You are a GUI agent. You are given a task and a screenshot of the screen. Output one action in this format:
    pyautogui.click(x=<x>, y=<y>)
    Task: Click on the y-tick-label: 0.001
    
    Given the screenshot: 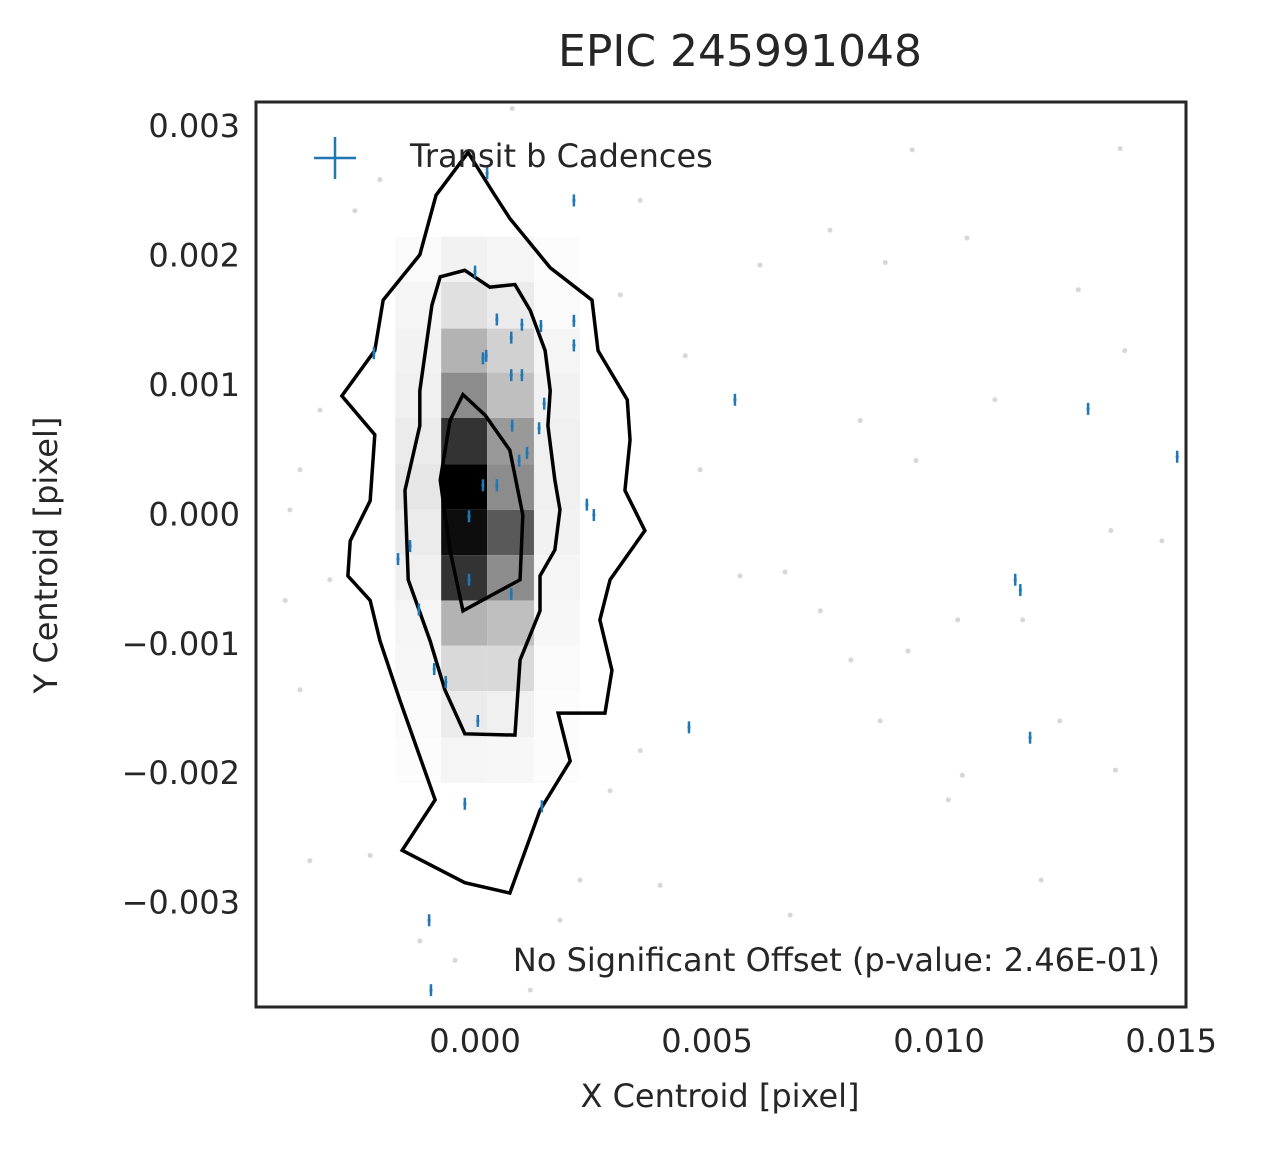 What is the action you would take?
    pyautogui.click(x=194, y=385)
    